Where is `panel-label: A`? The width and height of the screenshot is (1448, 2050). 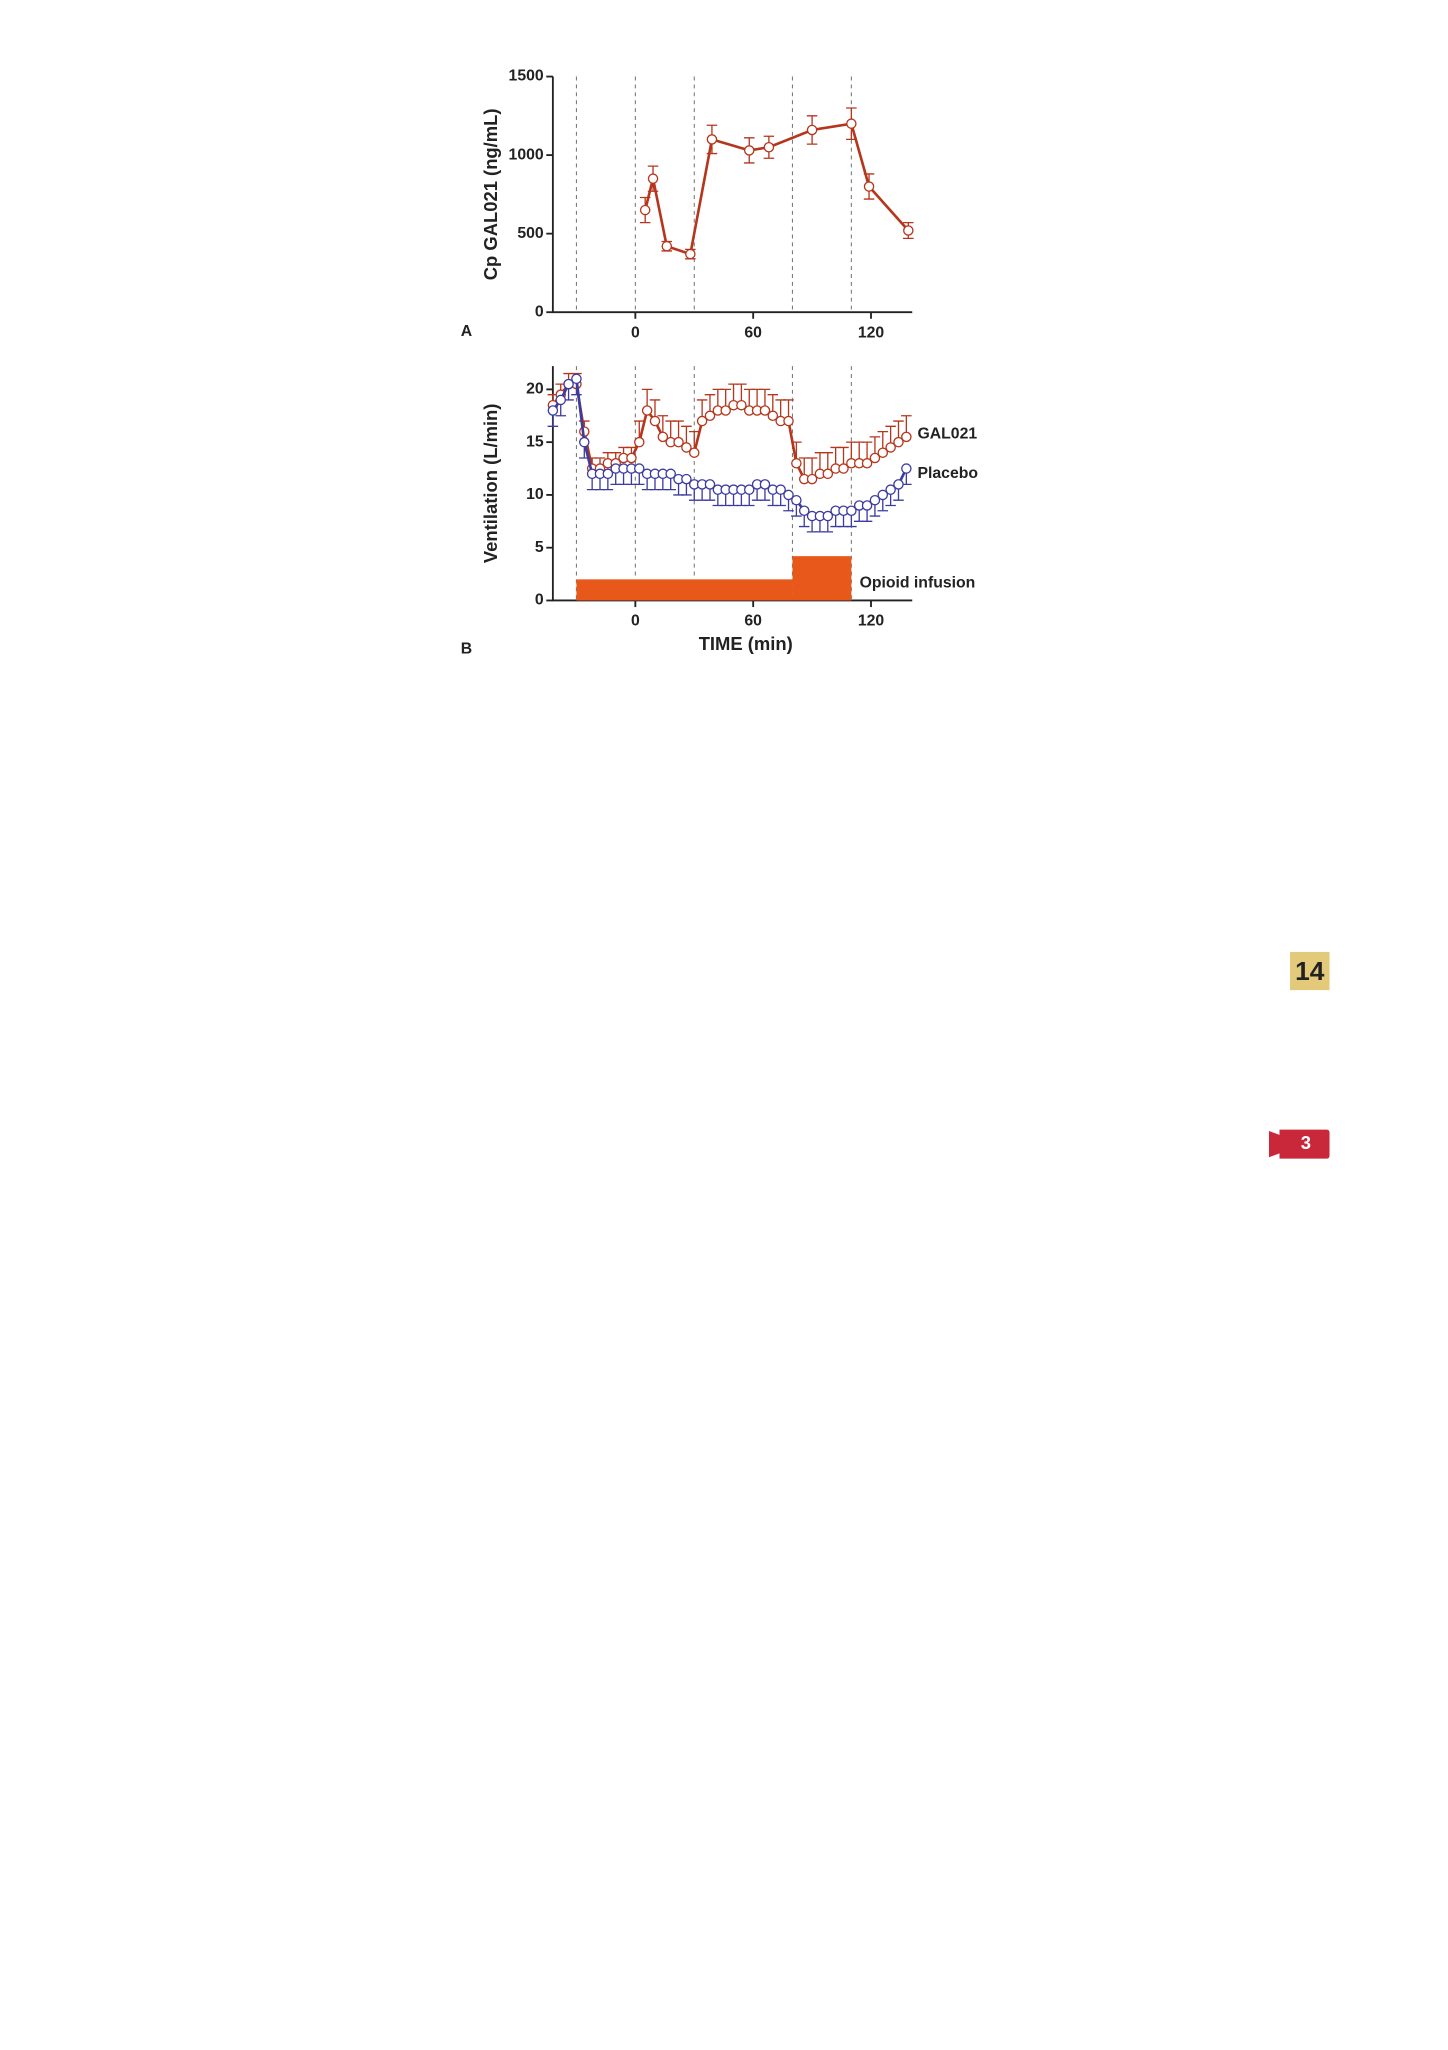
panel-label: A is located at coordinates (466, 331).